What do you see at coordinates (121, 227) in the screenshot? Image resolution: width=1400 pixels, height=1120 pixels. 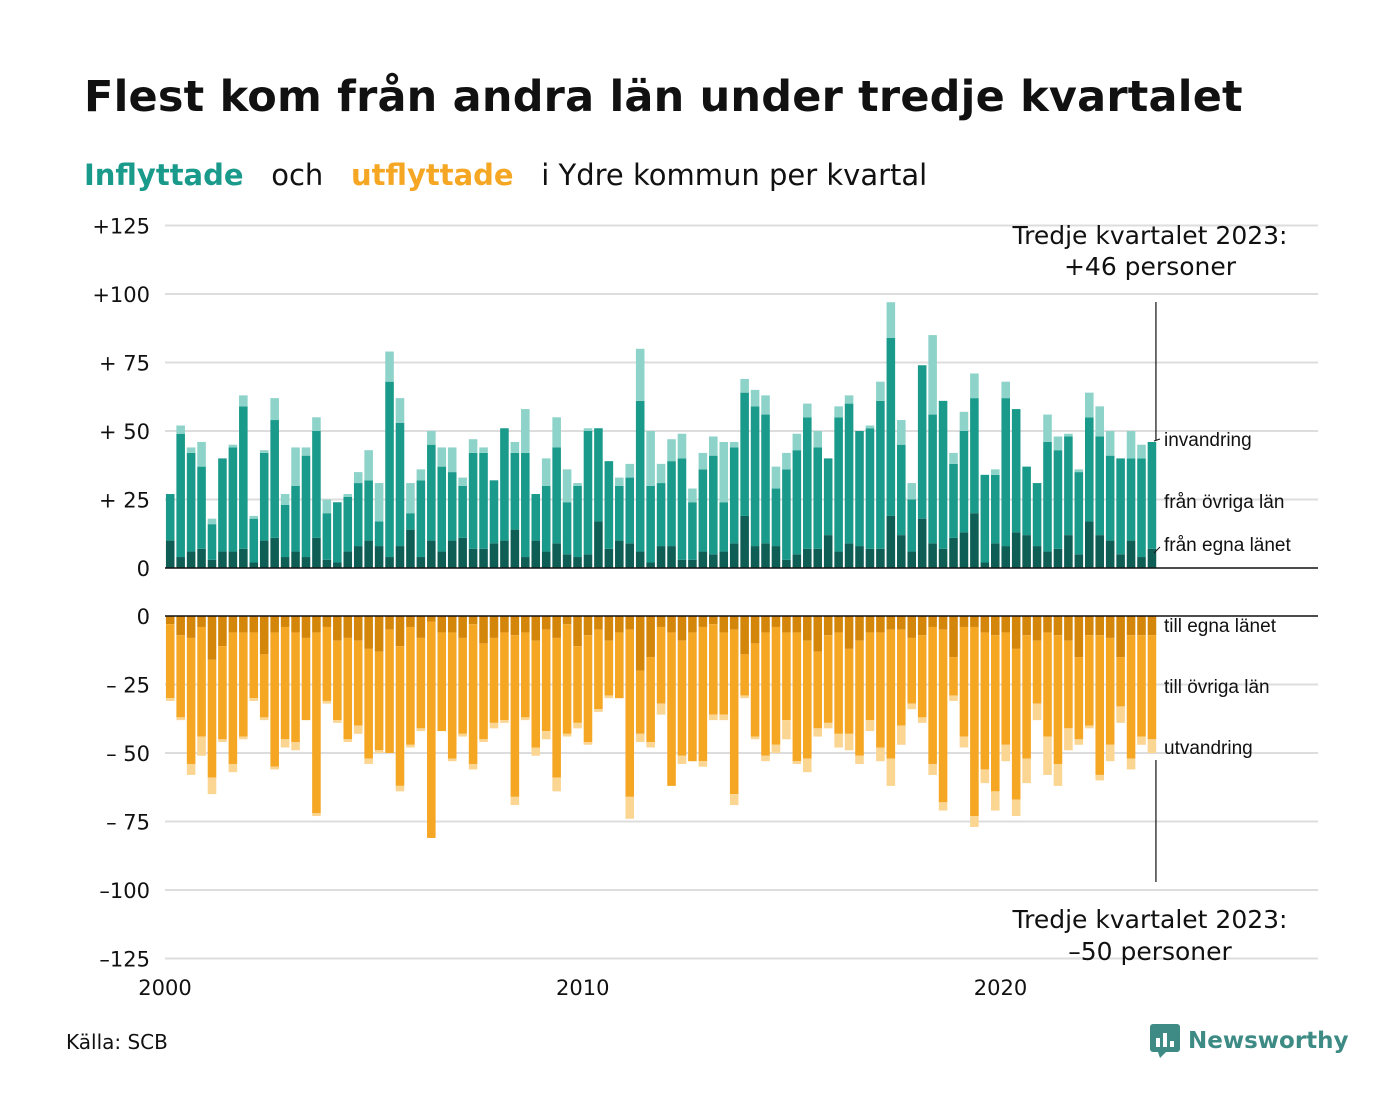 I see `y-tick-label-top: +125` at bounding box center [121, 227].